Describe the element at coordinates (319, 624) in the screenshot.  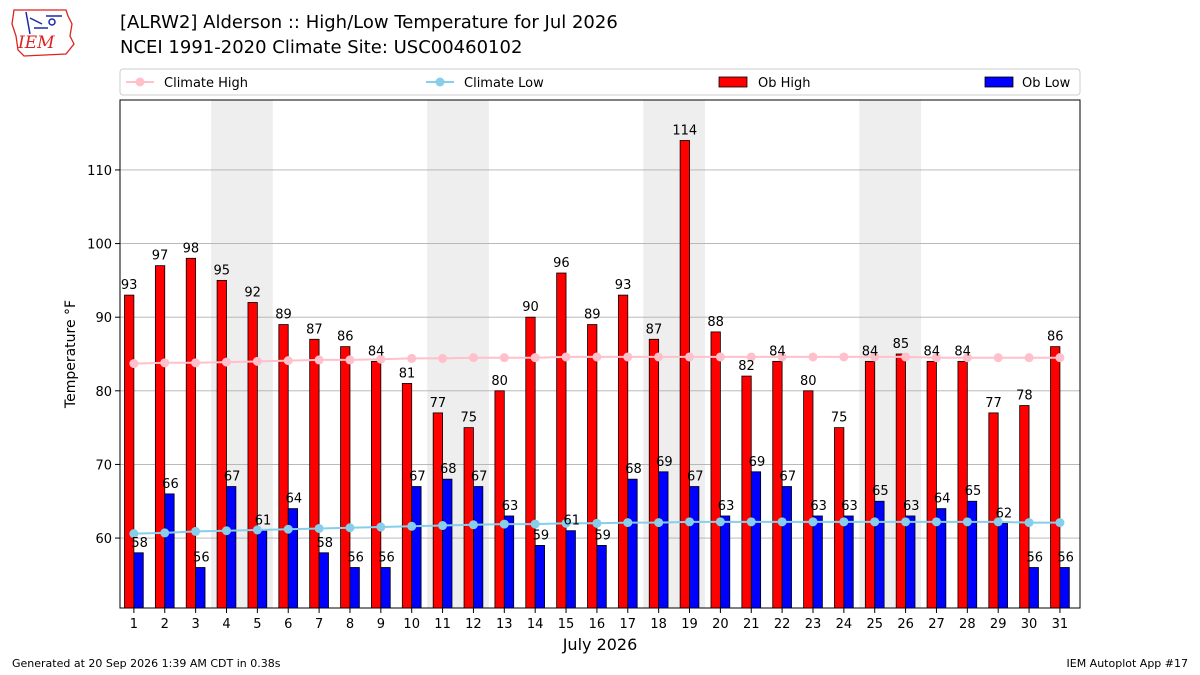
I see `x-tick-label: 7` at that location.